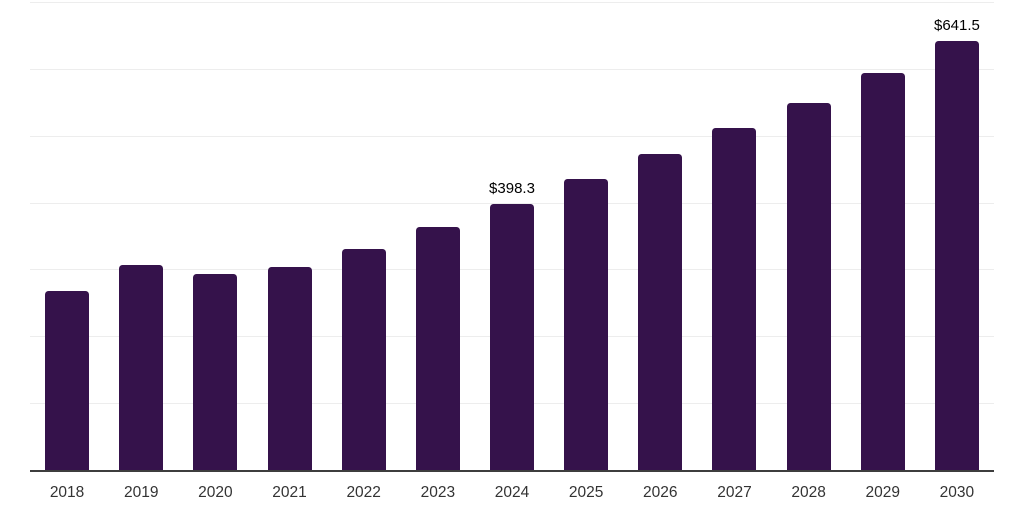 The image size is (1024, 512). Describe the element at coordinates (882, 492) in the screenshot. I see `x-tick-2029: 2029` at that location.